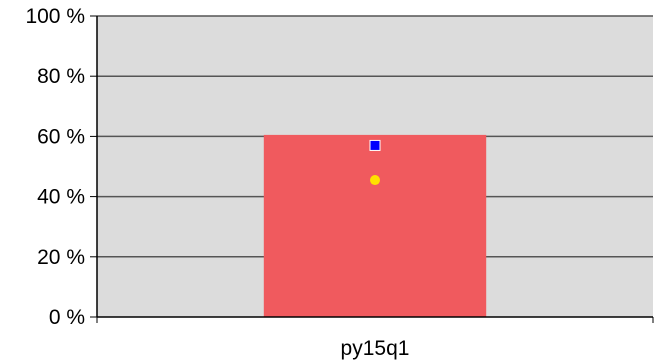 Image resolution: width=657 pixels, height=364 pixels. Describe the element at coordinates (61, 257) in the screenshot. I see `y-tick-label: 20 %` at that location.